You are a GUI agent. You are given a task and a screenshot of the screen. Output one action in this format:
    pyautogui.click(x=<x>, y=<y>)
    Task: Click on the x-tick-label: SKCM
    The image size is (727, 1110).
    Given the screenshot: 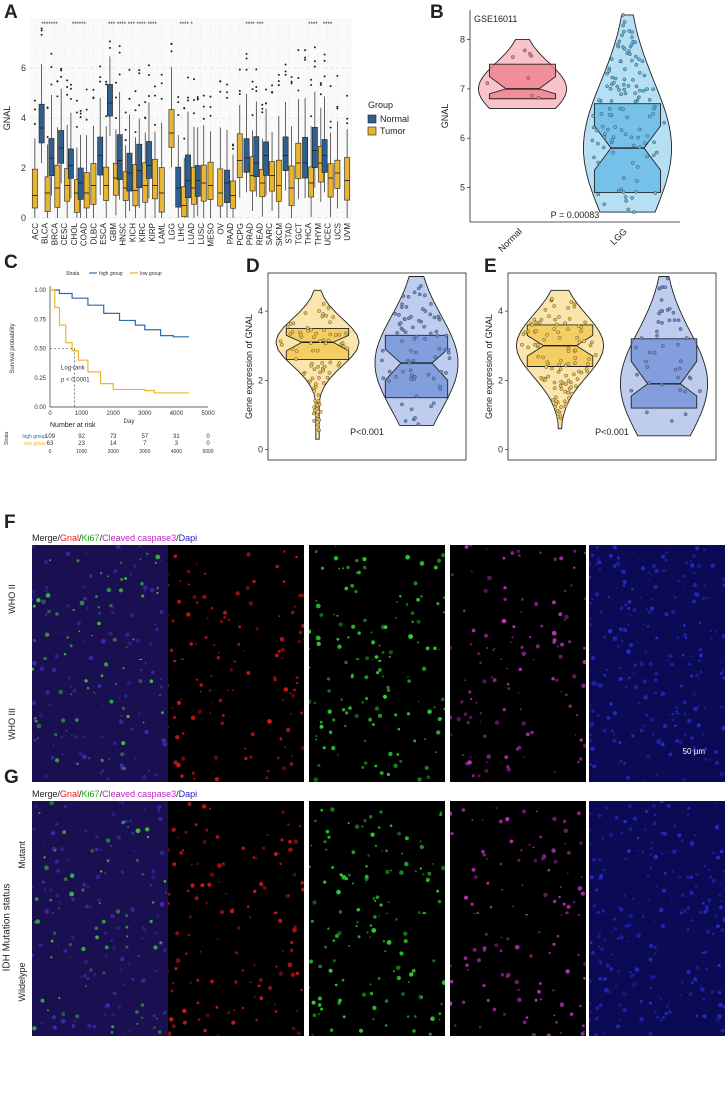 What is the action you would take?
    pyautogui.click(x=279, y=234)
    